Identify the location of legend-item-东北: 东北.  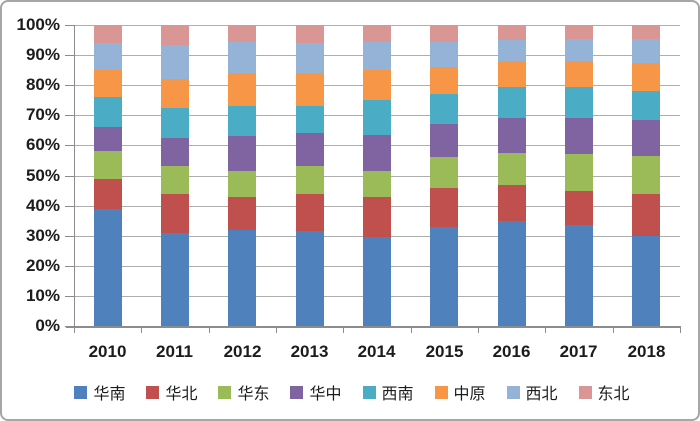
(604, 392).